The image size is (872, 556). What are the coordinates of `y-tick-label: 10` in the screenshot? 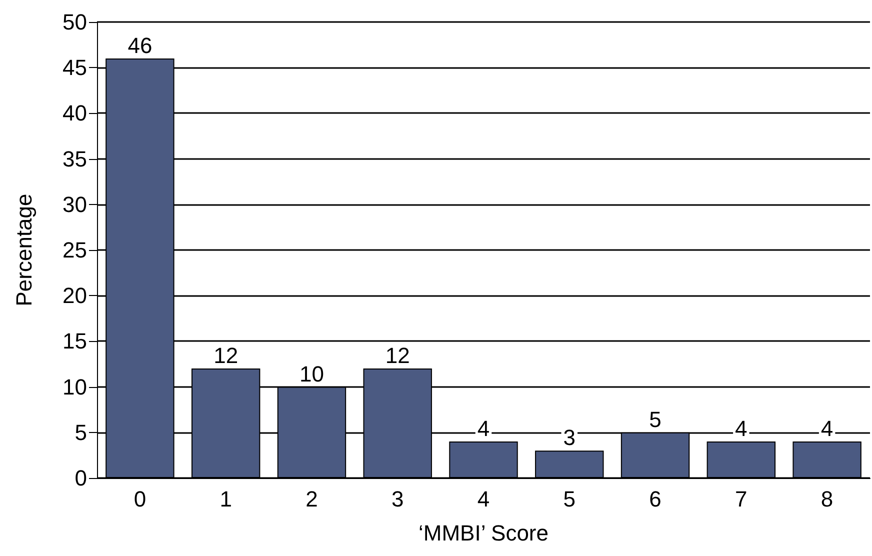 It's located at (74, 387).